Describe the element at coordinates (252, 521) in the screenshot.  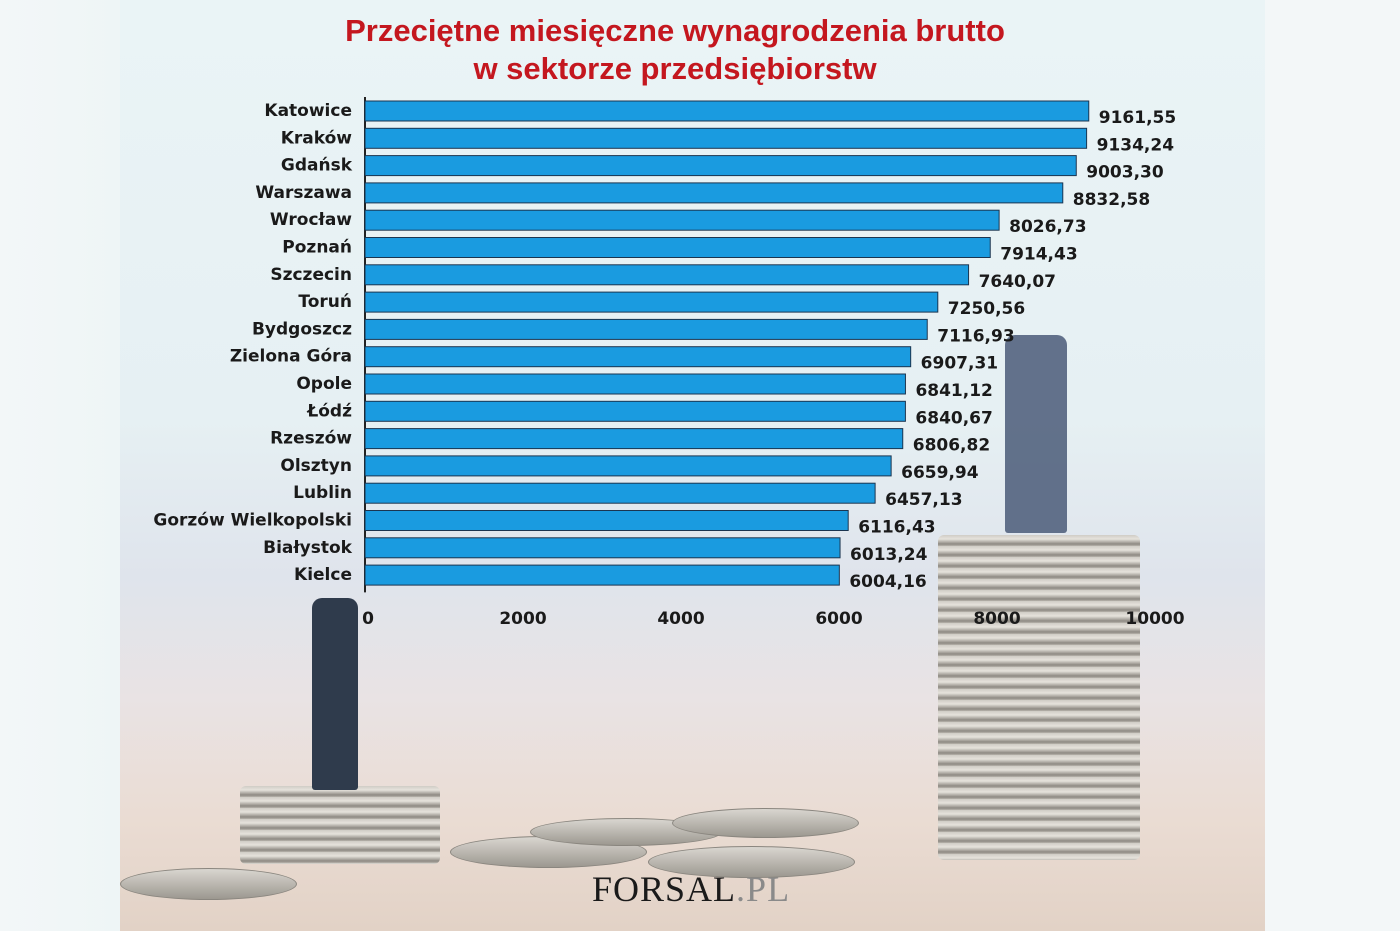
I see `category-label: Gorzów Wielkopolski` at that location.